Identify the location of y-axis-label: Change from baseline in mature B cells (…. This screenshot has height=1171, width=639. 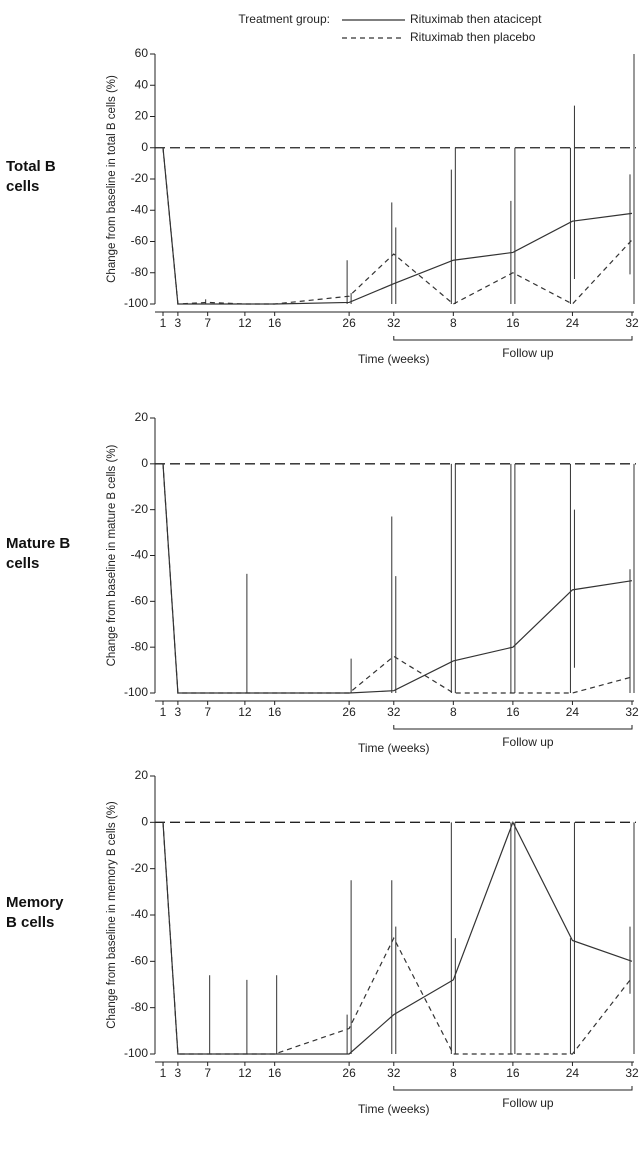
(112, 555).